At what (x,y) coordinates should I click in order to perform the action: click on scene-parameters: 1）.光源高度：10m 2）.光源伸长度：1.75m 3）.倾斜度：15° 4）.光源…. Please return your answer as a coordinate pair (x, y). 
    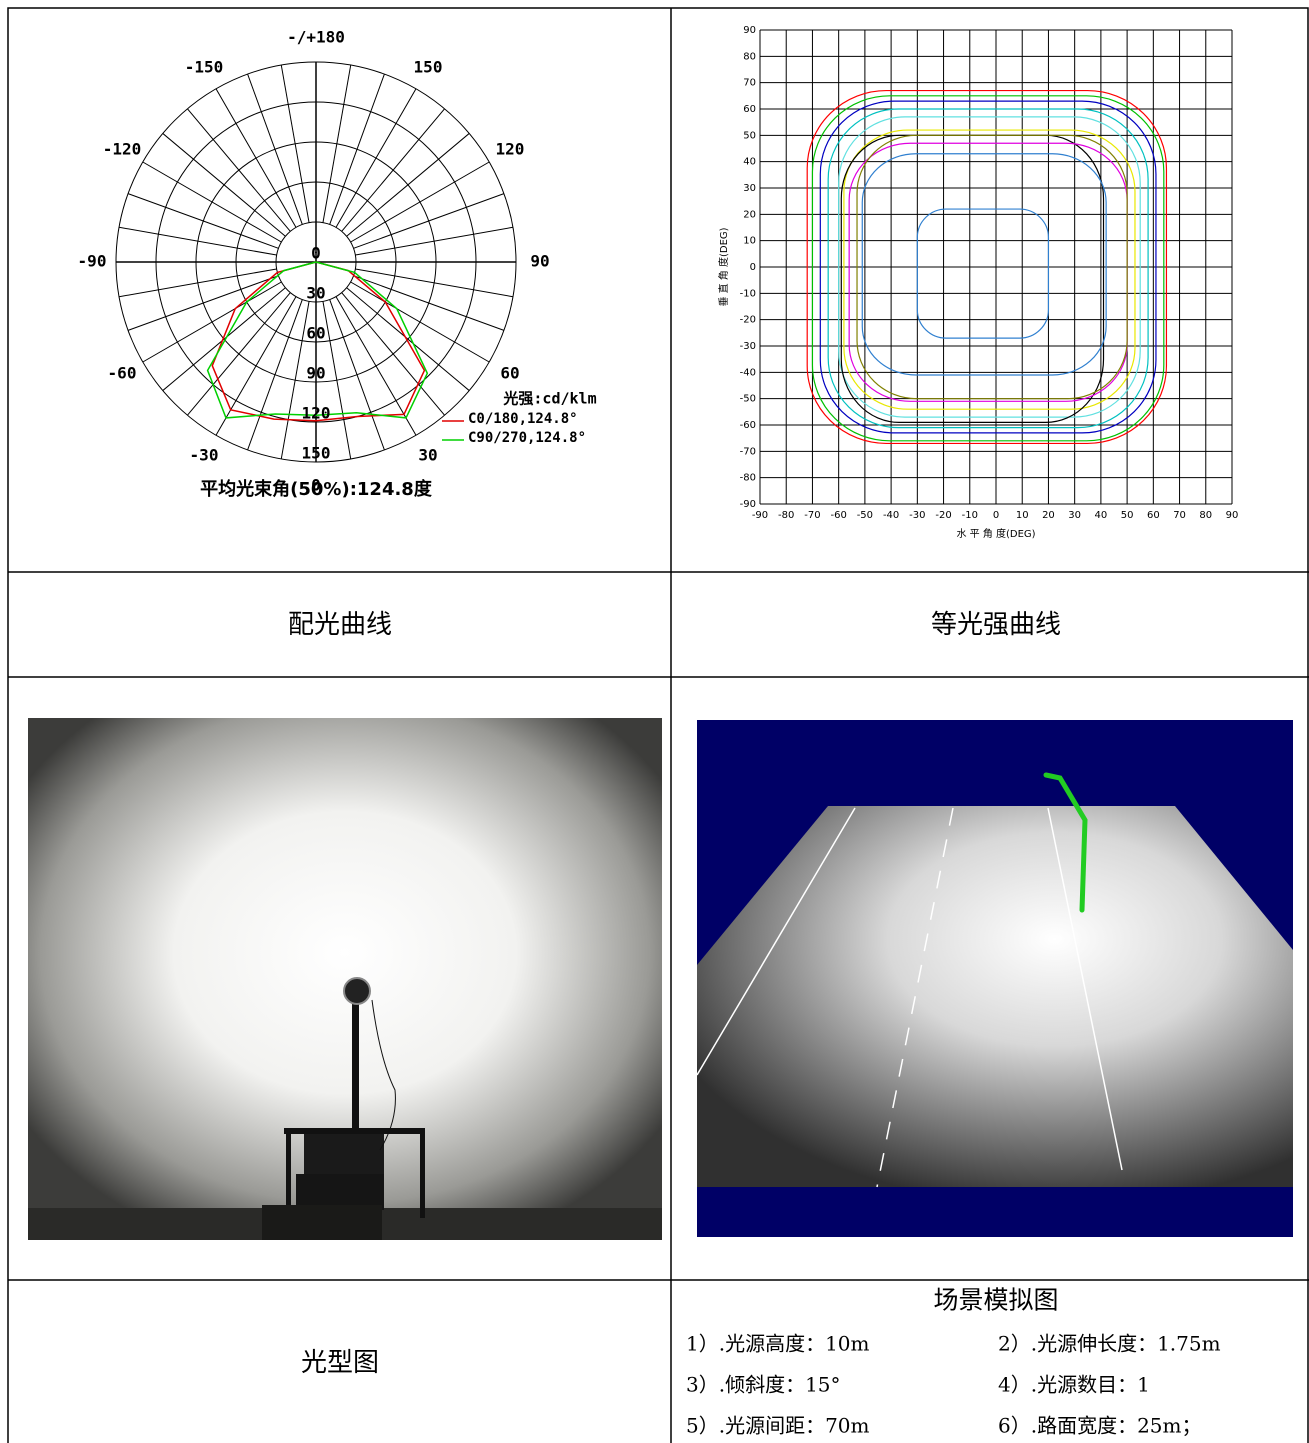
    Looking at the image, I should click on (953, 1385).